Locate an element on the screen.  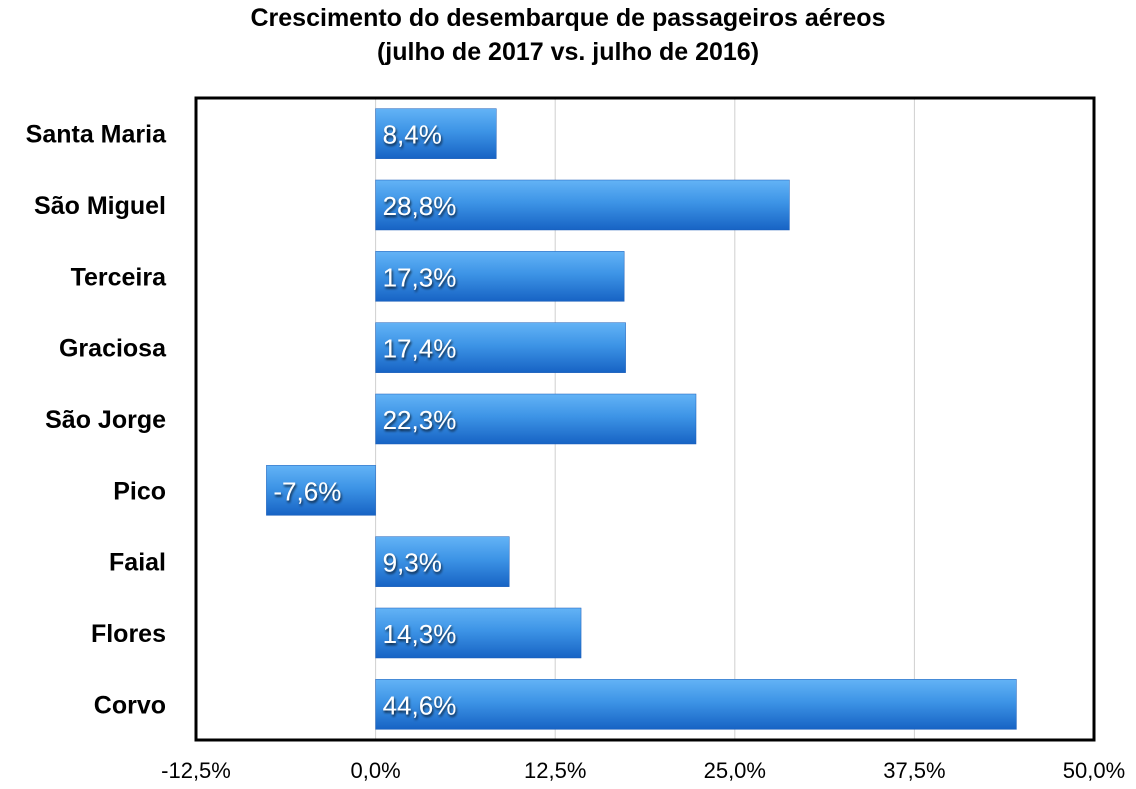
bar-pico is located at coordinates (321, 490).